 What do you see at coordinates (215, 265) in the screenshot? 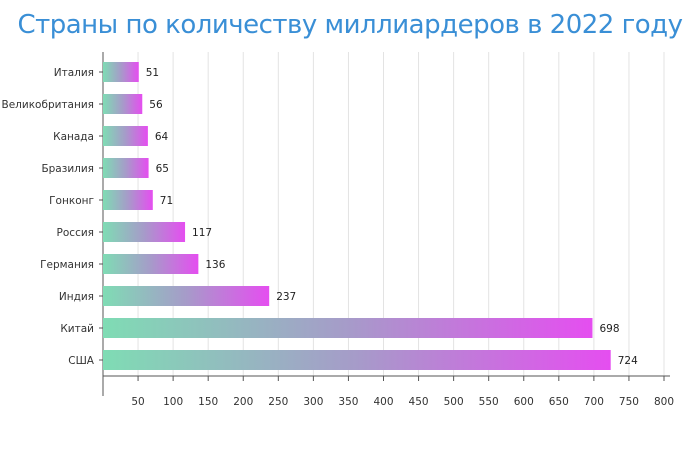
I see `value-label: 136` at bounding box center [215, 265].